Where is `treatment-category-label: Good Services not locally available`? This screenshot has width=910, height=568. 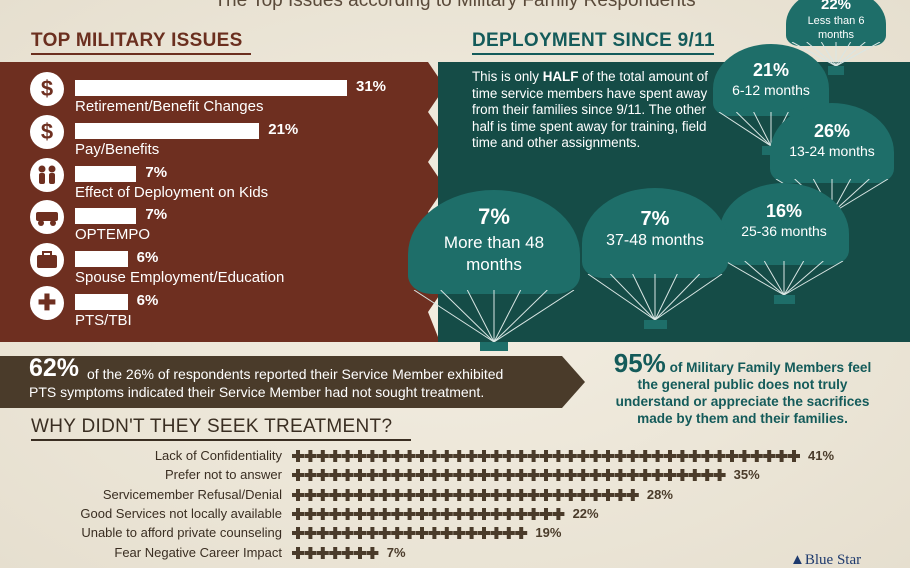
treatment-category-label: Good Services not locally available is located at coordinates (181, 513).